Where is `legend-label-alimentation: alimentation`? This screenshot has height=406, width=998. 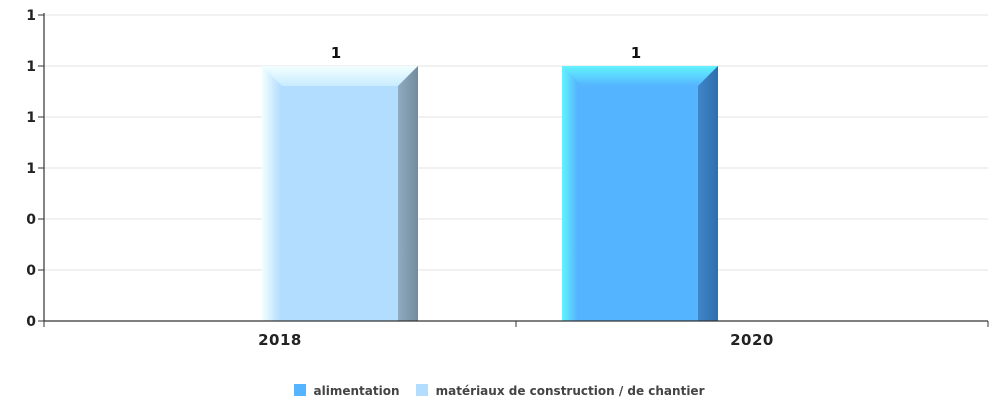
legend-label-alimentation: alimentation is located at coordinates (356, 391).